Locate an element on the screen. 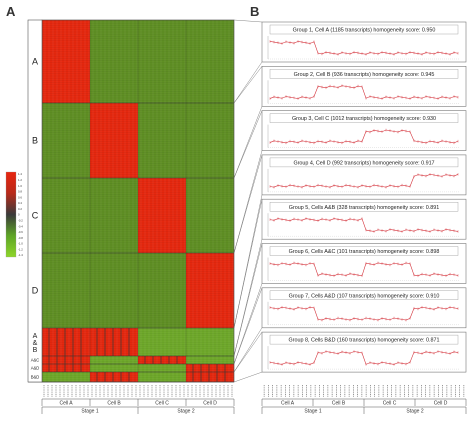 Image resolution: width=474 pixels, height=424 pixels. panel-a-cell-label: Cell A is located at coordinates (66, 404).